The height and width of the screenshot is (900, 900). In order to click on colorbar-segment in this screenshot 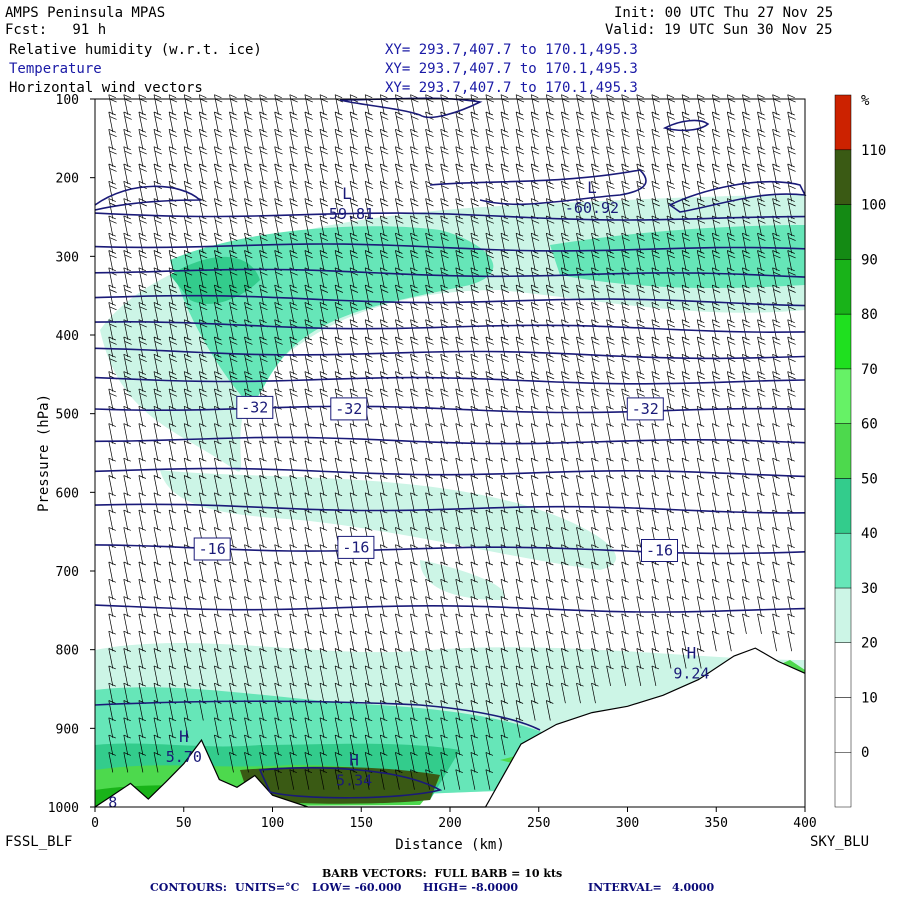, I will do `click(843, 177)`.